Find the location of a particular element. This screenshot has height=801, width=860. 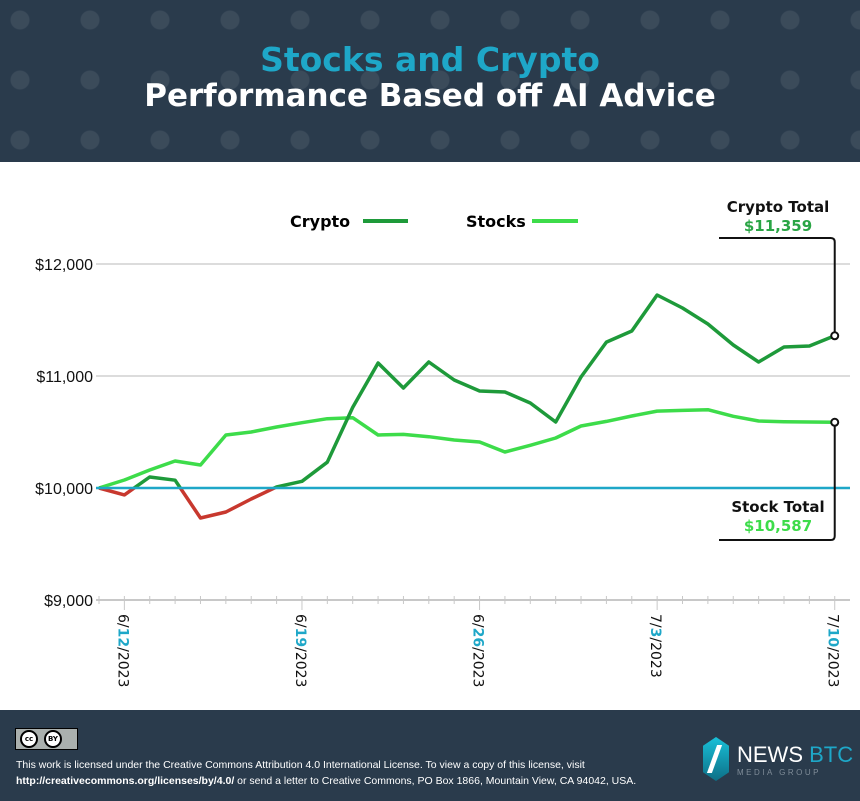

chart-title: Stocks and Crypto is located at coordinates (430, 59).